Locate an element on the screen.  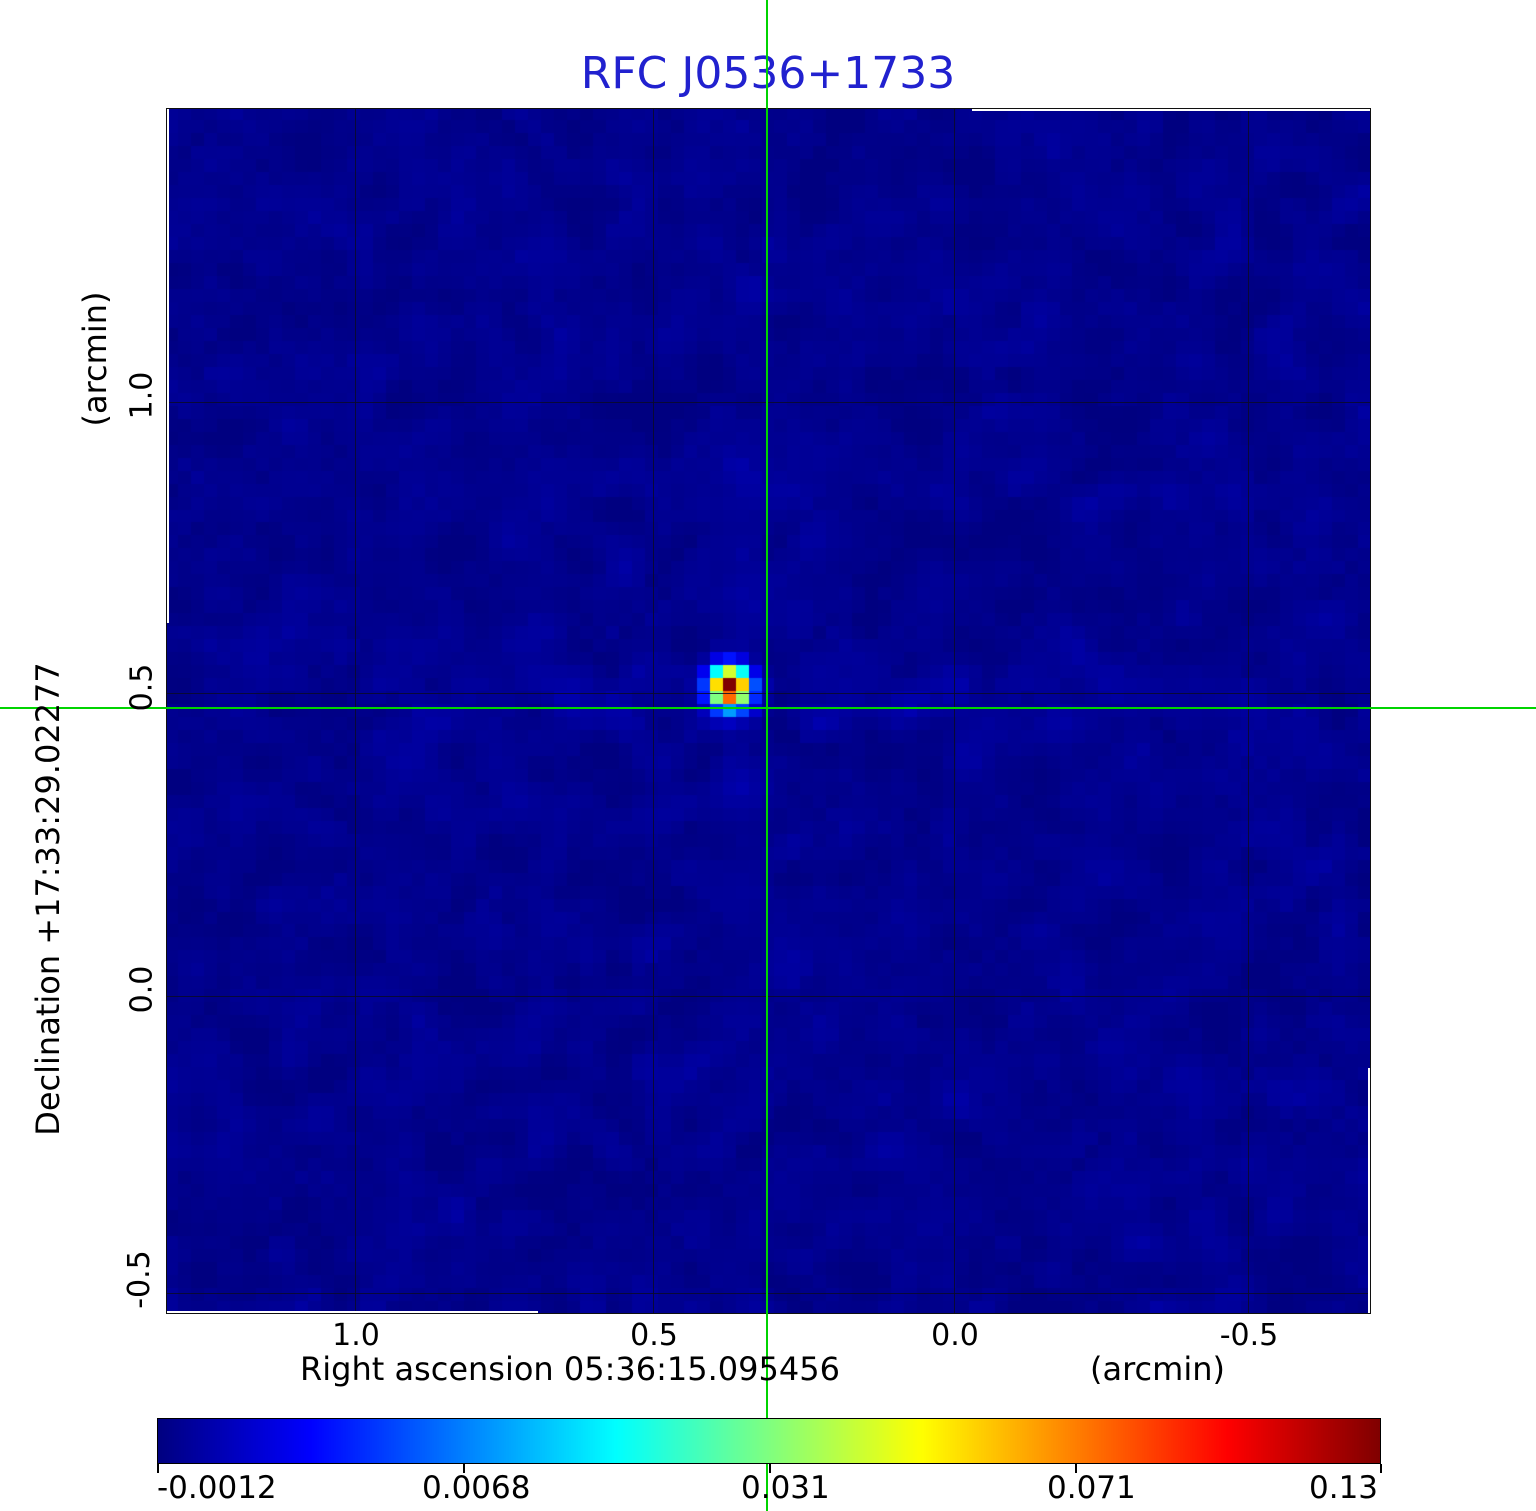
ytick-label-3: -0.5 is located at coordinates (139, 1279).